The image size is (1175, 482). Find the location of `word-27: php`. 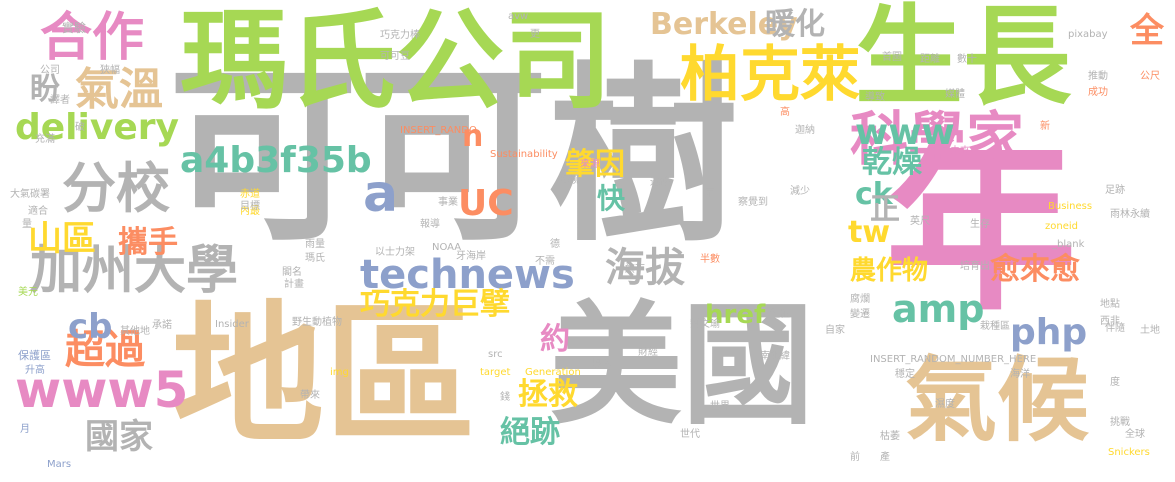

word-27: php is located at coordinates (1049, 332).